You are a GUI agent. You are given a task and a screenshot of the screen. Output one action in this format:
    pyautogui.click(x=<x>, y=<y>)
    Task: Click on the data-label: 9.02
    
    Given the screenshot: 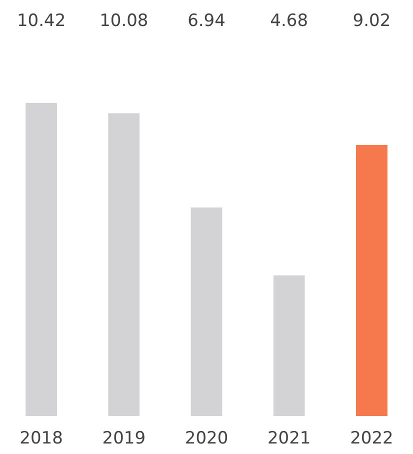 What is the action you would take?
    pyautogui.click(x=371, y=21)
    